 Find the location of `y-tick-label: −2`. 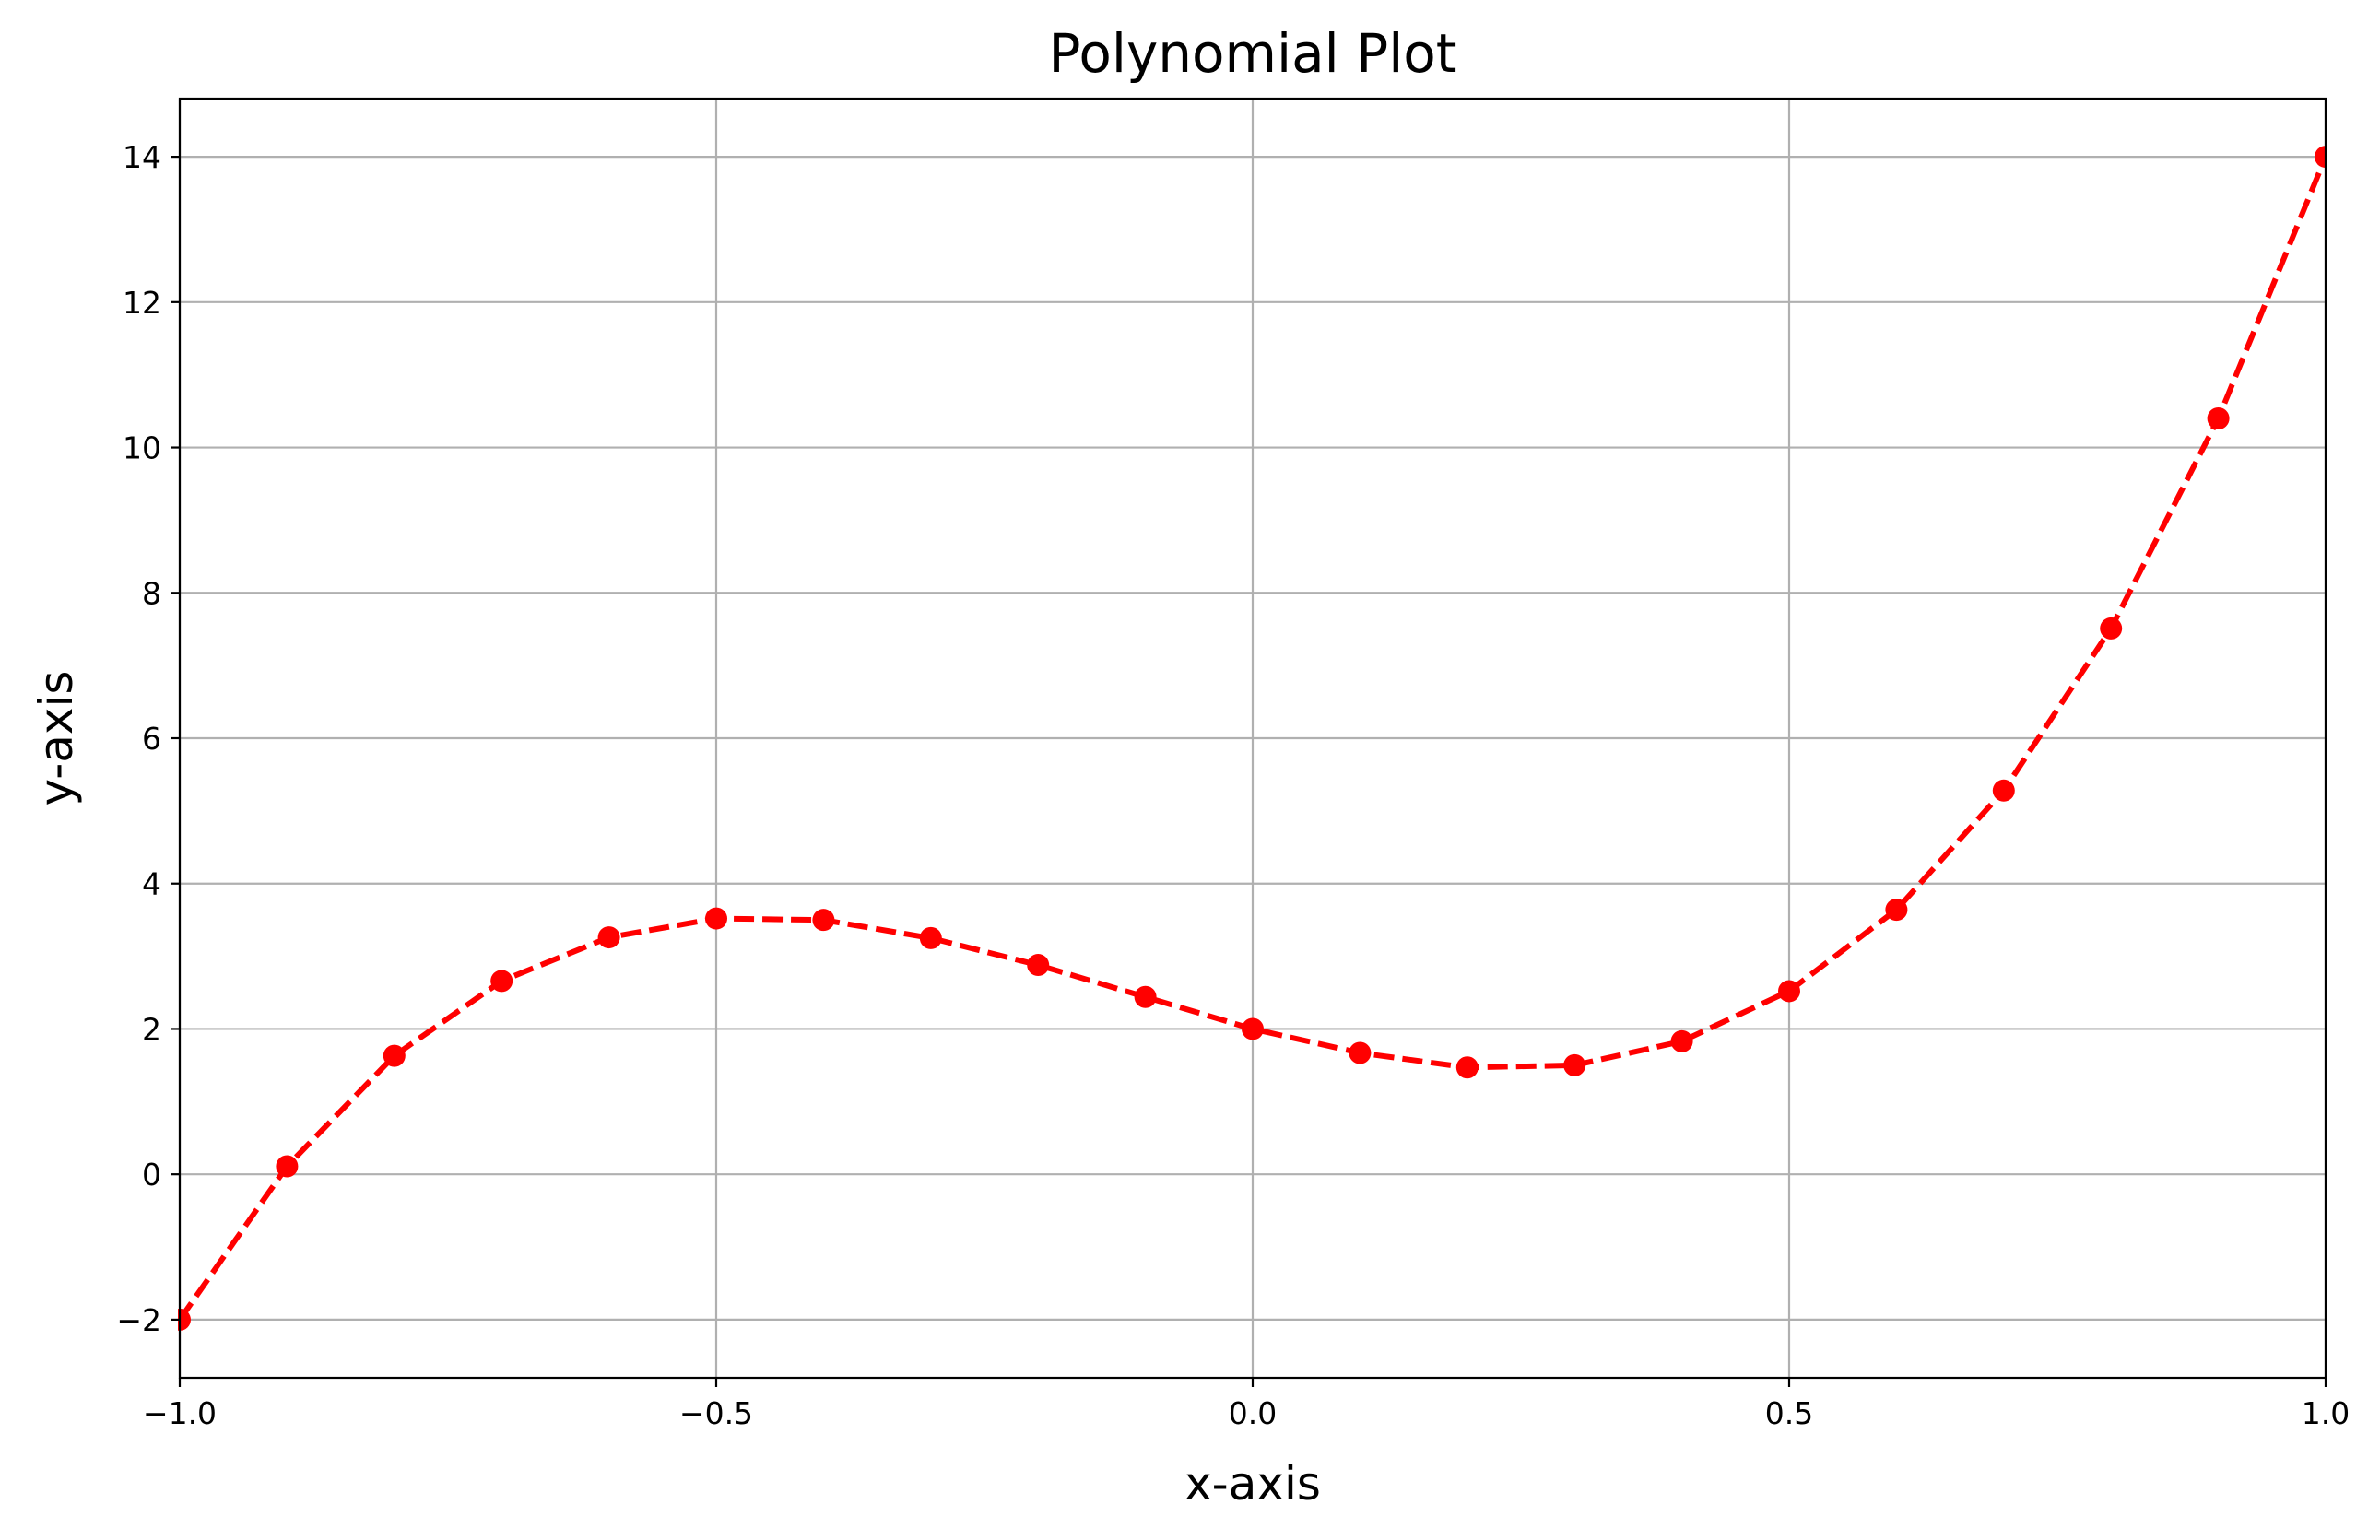

y-tick-label: −2 is located at coordinates (138, 1320).